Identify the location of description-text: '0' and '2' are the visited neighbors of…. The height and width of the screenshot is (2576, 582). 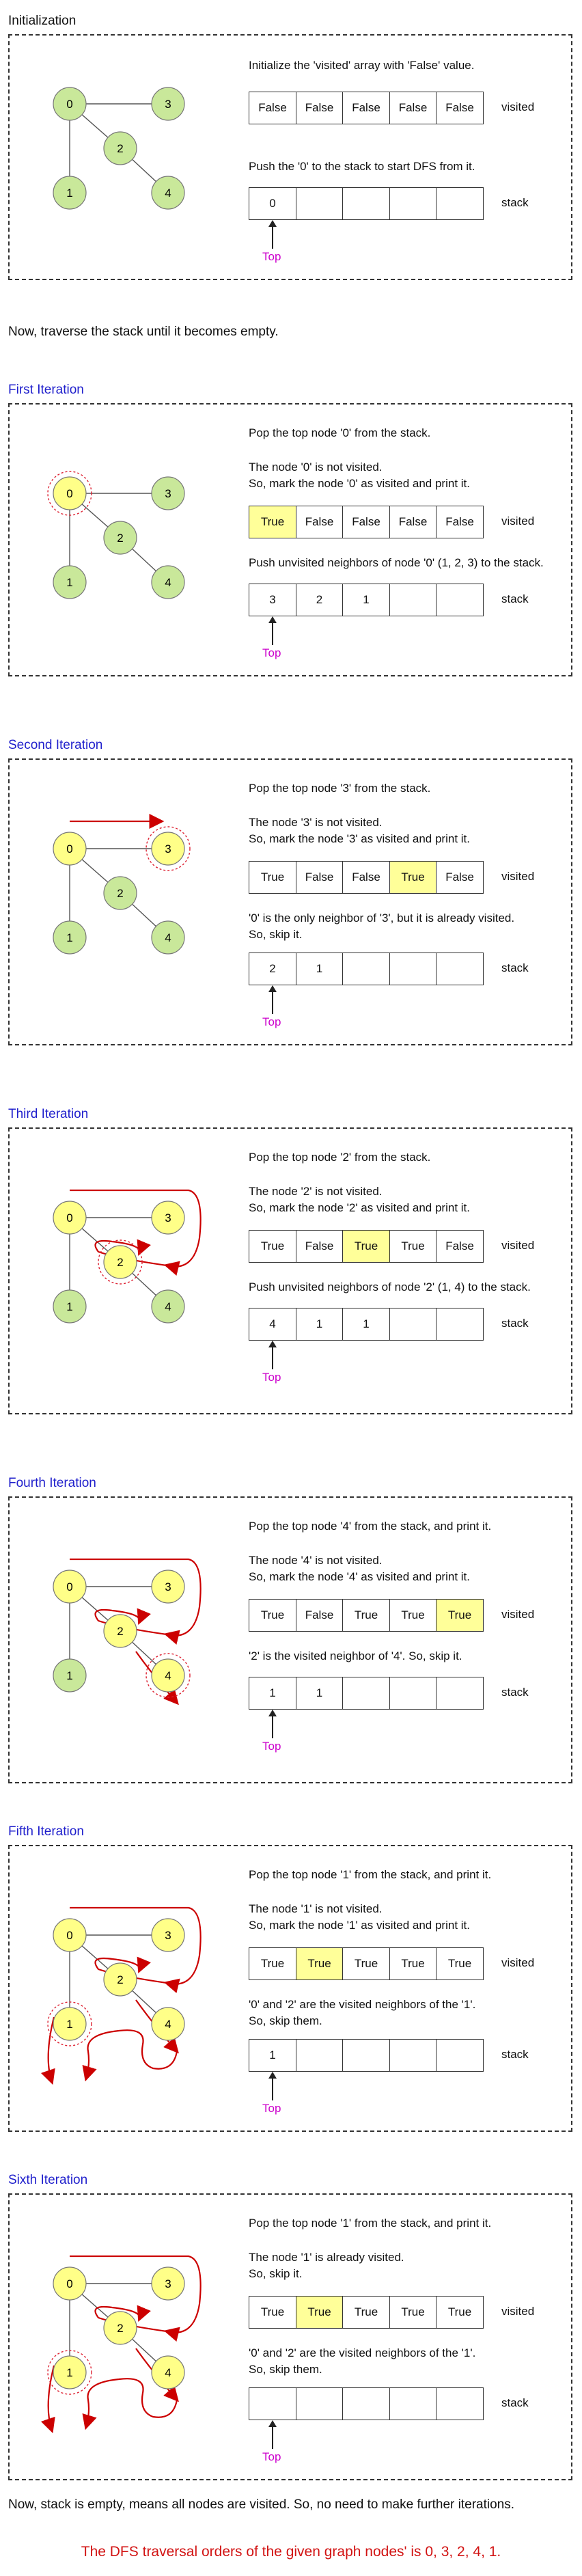
(362, 2013).